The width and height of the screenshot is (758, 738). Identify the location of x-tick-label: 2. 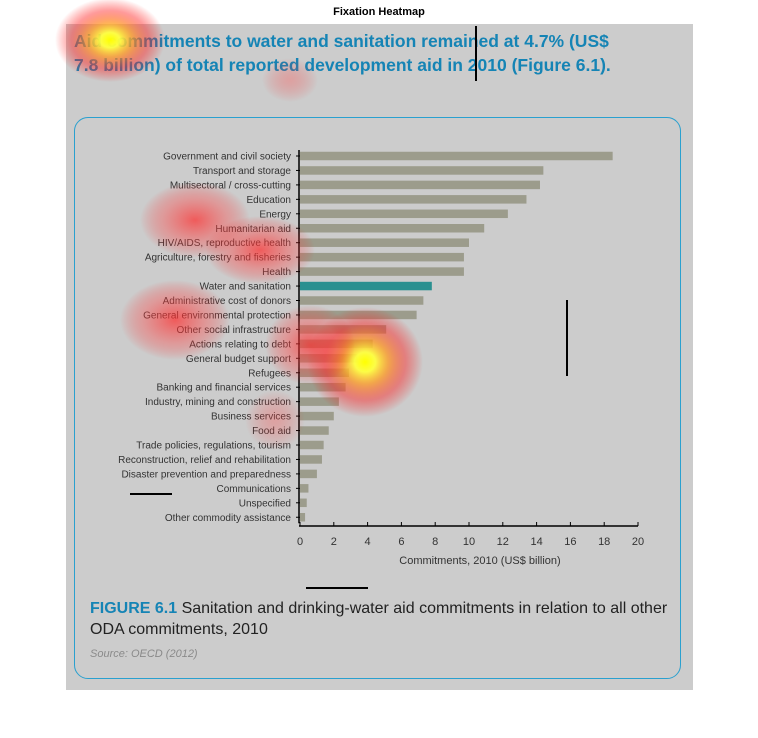
(334, 542).